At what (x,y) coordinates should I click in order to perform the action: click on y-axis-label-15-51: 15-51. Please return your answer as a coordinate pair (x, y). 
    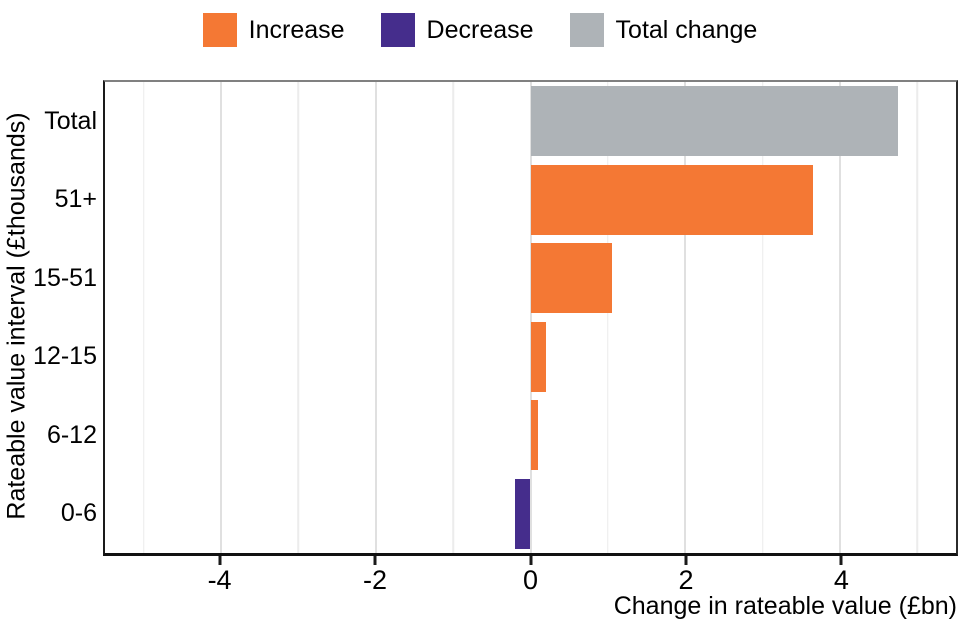
    Looking at the image, I should click on (65, 277).